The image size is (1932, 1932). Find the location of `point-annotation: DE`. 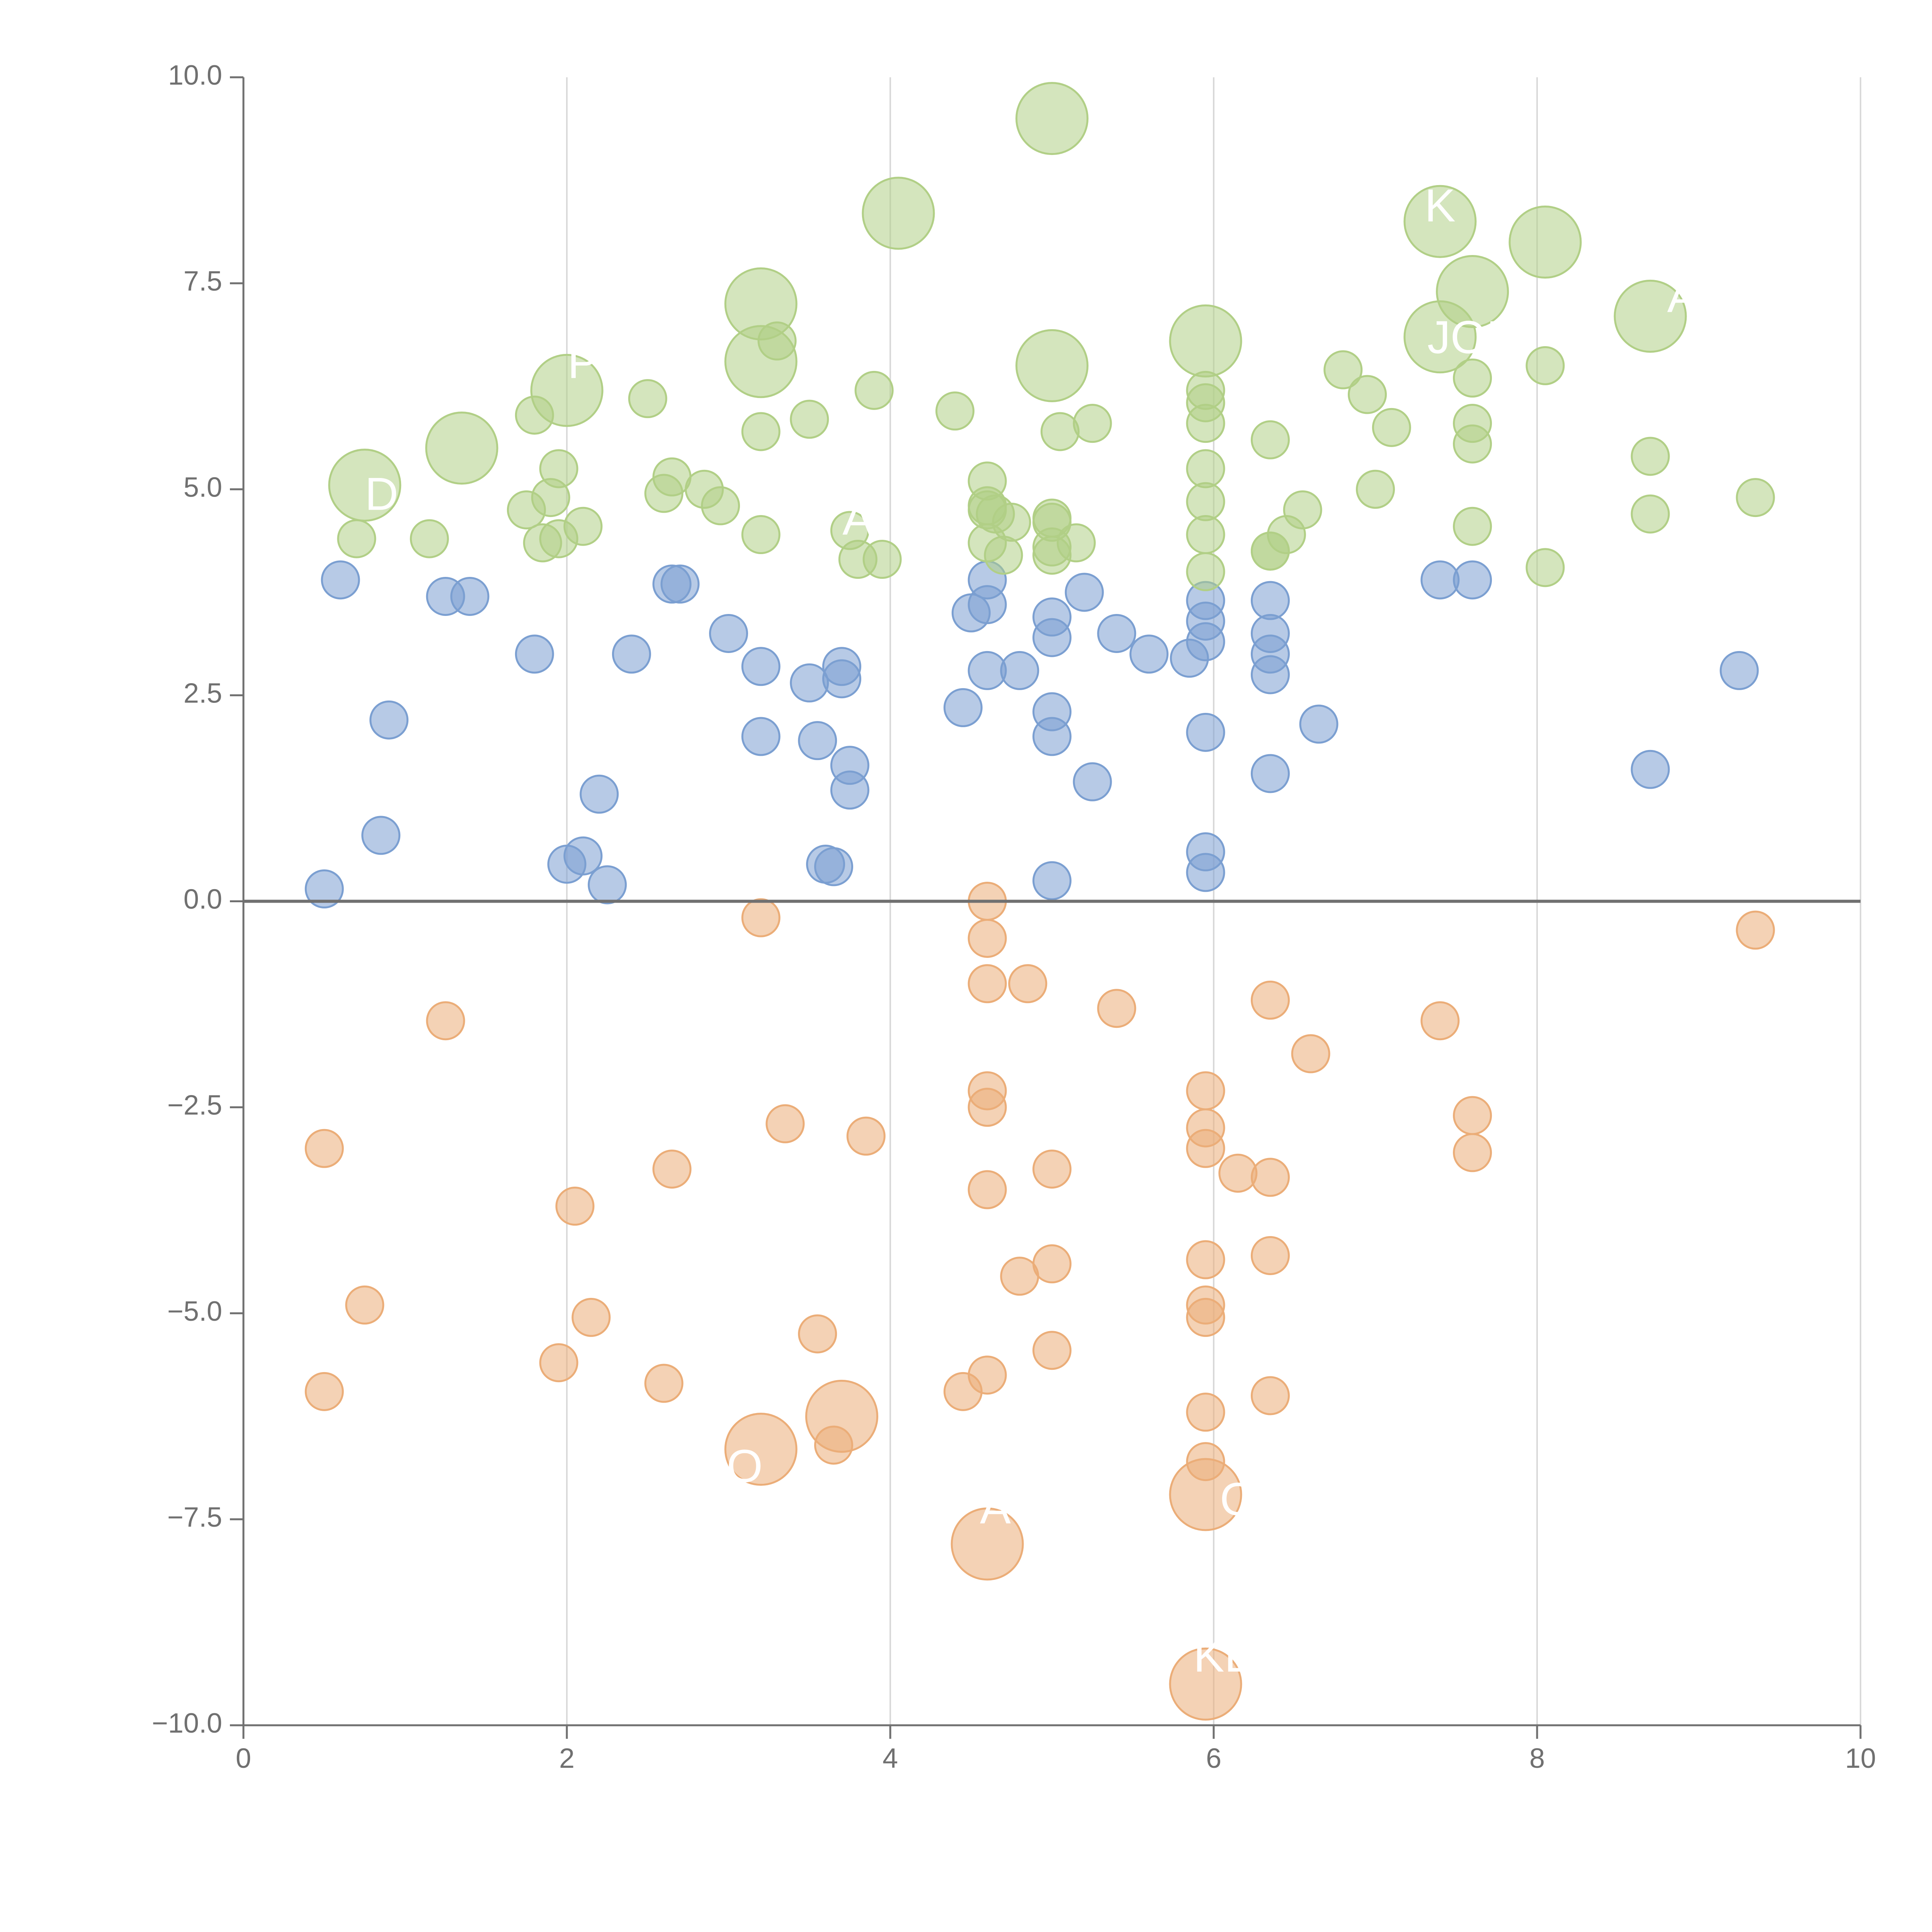

point-annotation: DE is located at coordinates (397, 494).